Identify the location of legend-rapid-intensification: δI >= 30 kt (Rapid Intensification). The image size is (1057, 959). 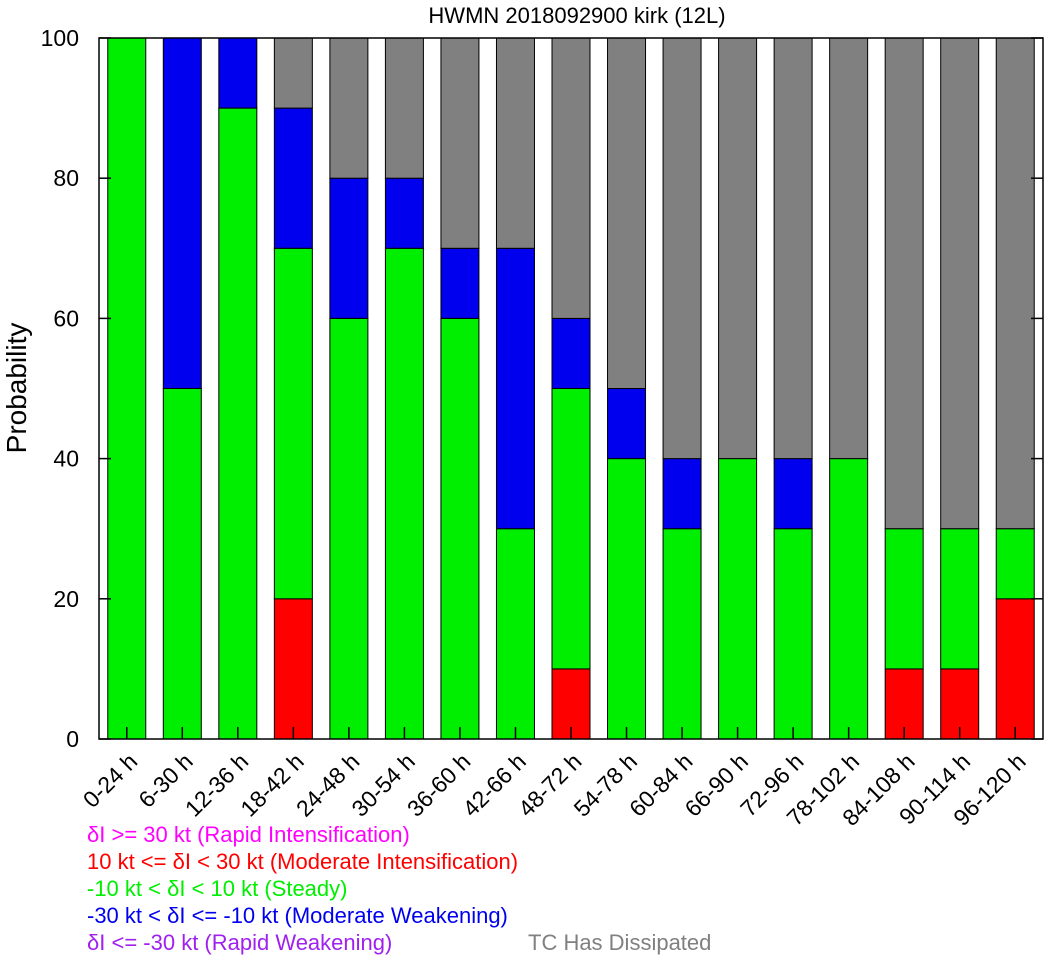
(248, 835).